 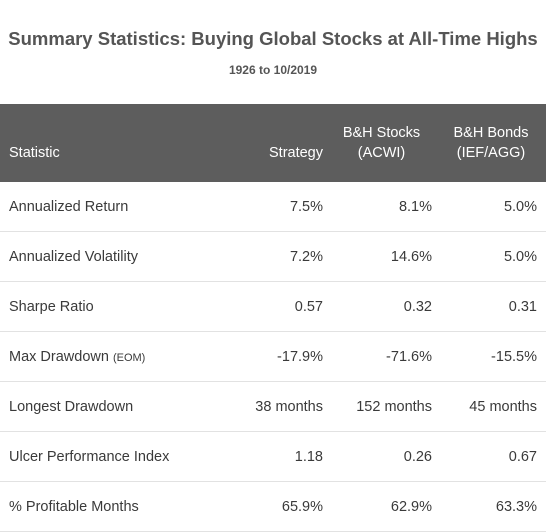 I want to click on table-row: % Profitable Months 65.9% 62.9% 63.3%, so click(x=273, y=506).